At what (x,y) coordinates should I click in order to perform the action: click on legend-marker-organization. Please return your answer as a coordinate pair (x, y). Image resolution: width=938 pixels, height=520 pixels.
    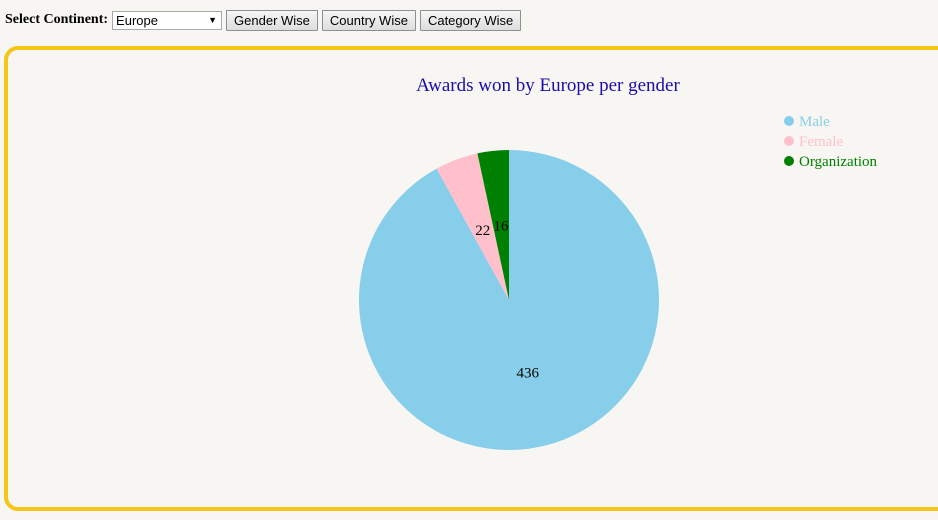
    Looking at the image, I should click on (789, 161).